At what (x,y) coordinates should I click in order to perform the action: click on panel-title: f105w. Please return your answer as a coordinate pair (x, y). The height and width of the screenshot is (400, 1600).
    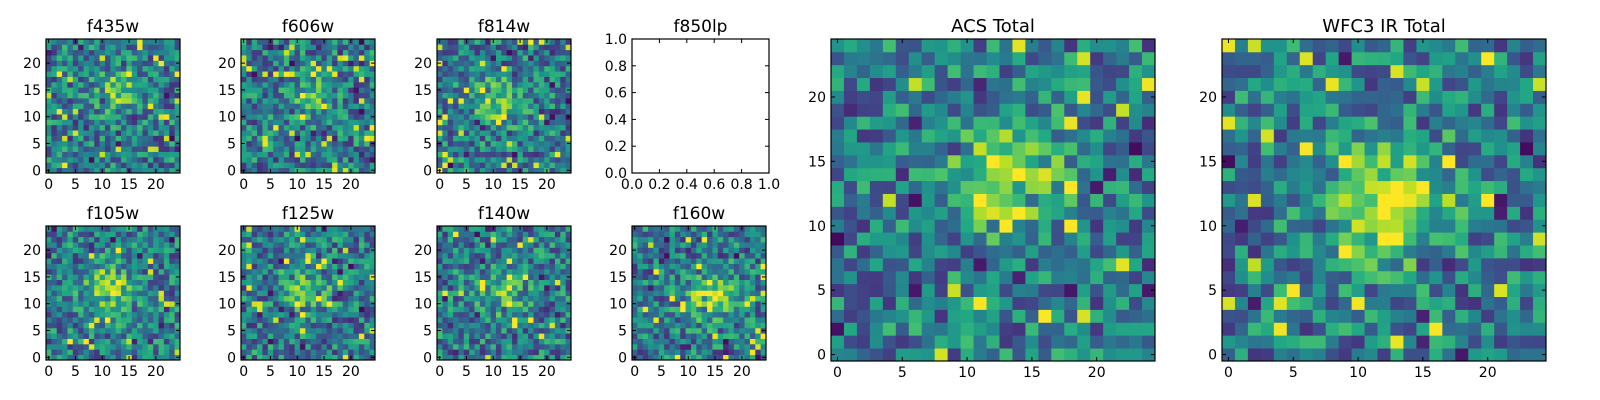
    Looking at the image, I should click on (113, 214).